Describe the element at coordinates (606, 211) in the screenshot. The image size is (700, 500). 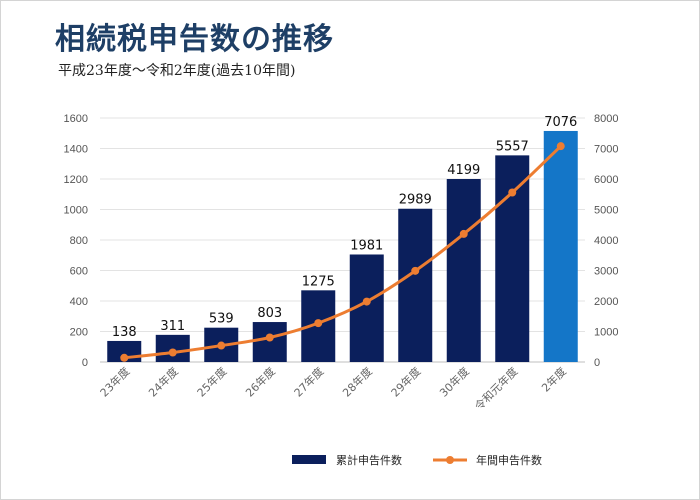
I see `y-right-tick-label: 5000` at that location.